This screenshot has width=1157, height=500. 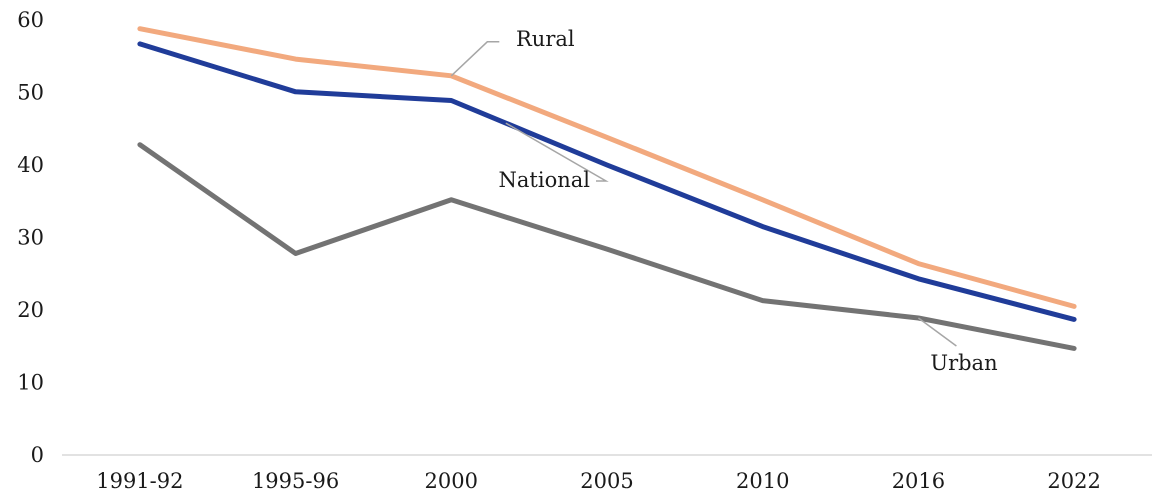 What do you see at coordinates (37, 455) in the screenshot?
I see `y-tick-label: 0` at bounding box center [37, 455].